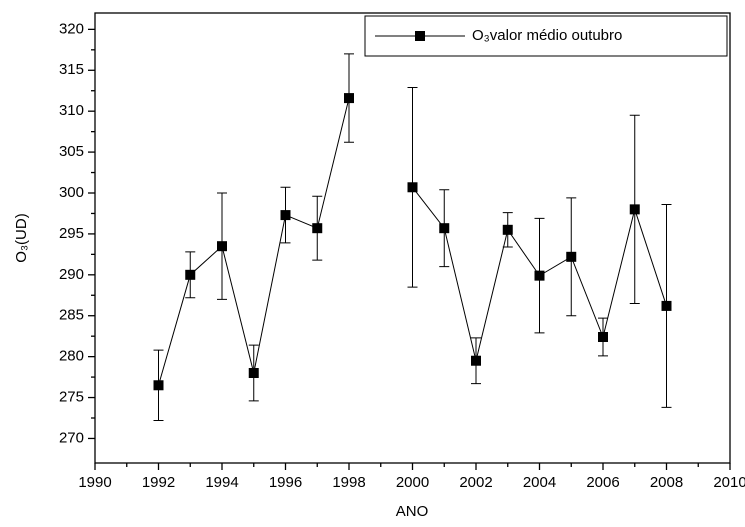 Image resolution: width=745 pixels, height=527 pixels. Describe the element at coordinates (71, 437) in the screenshot. I see `y-tick-label: 270` at that location.